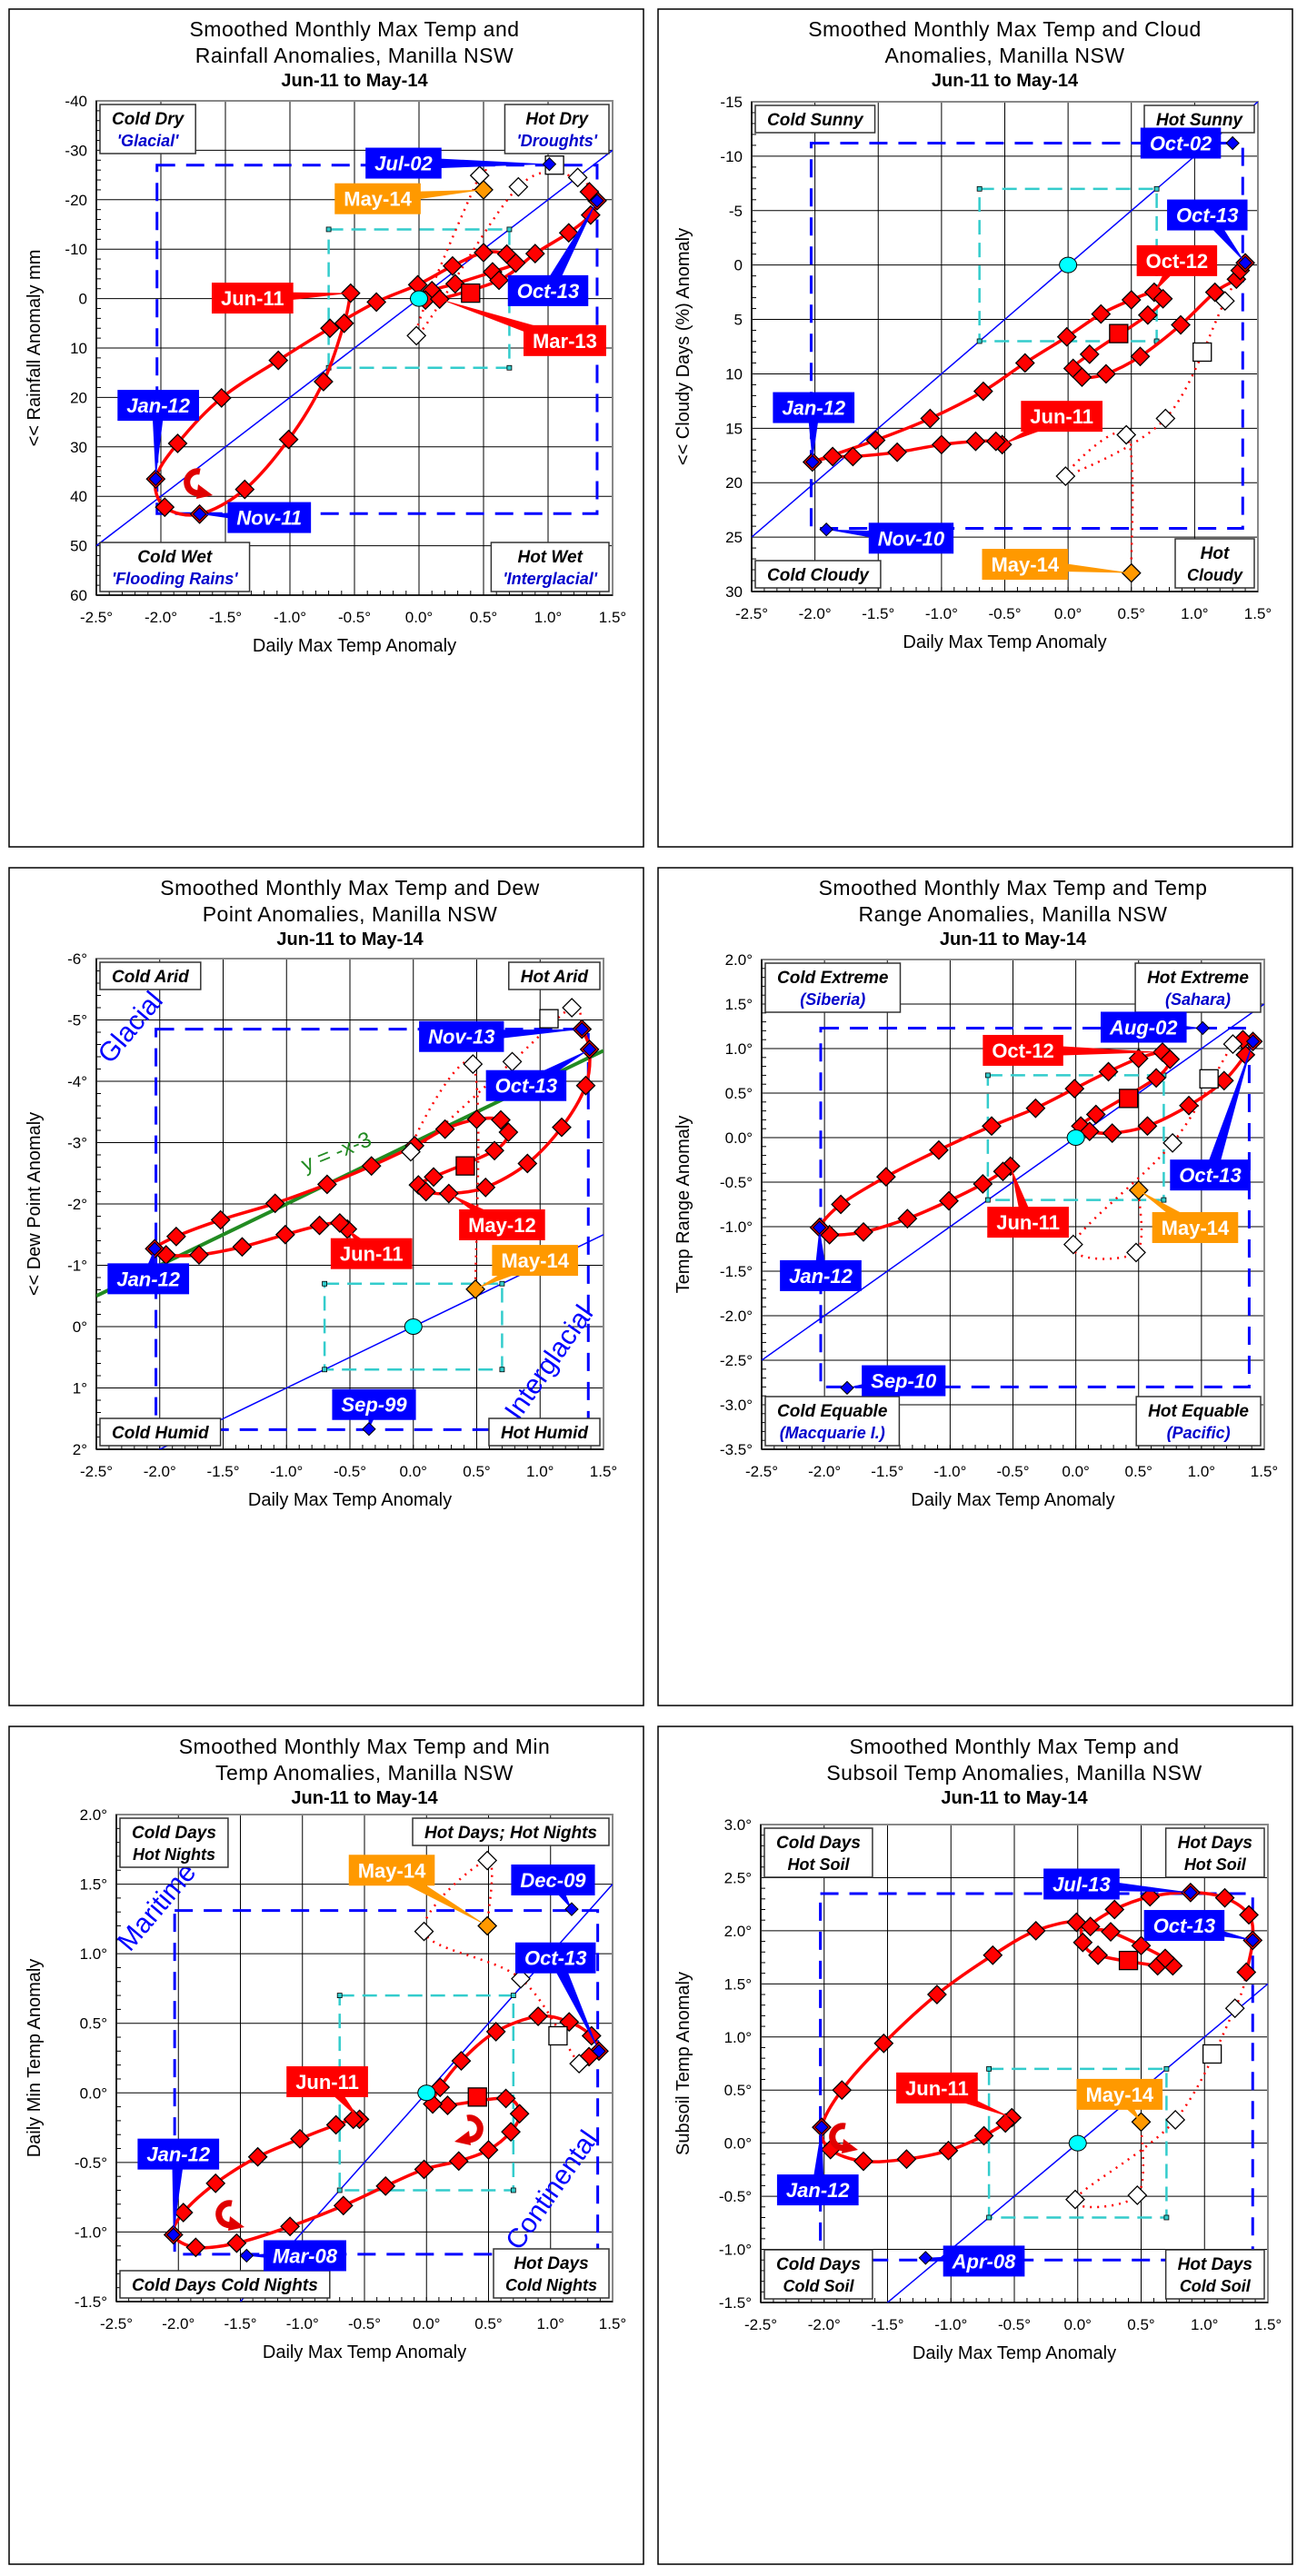  I want to click on x-tick-label: -1.5°, so click(222, 1472).